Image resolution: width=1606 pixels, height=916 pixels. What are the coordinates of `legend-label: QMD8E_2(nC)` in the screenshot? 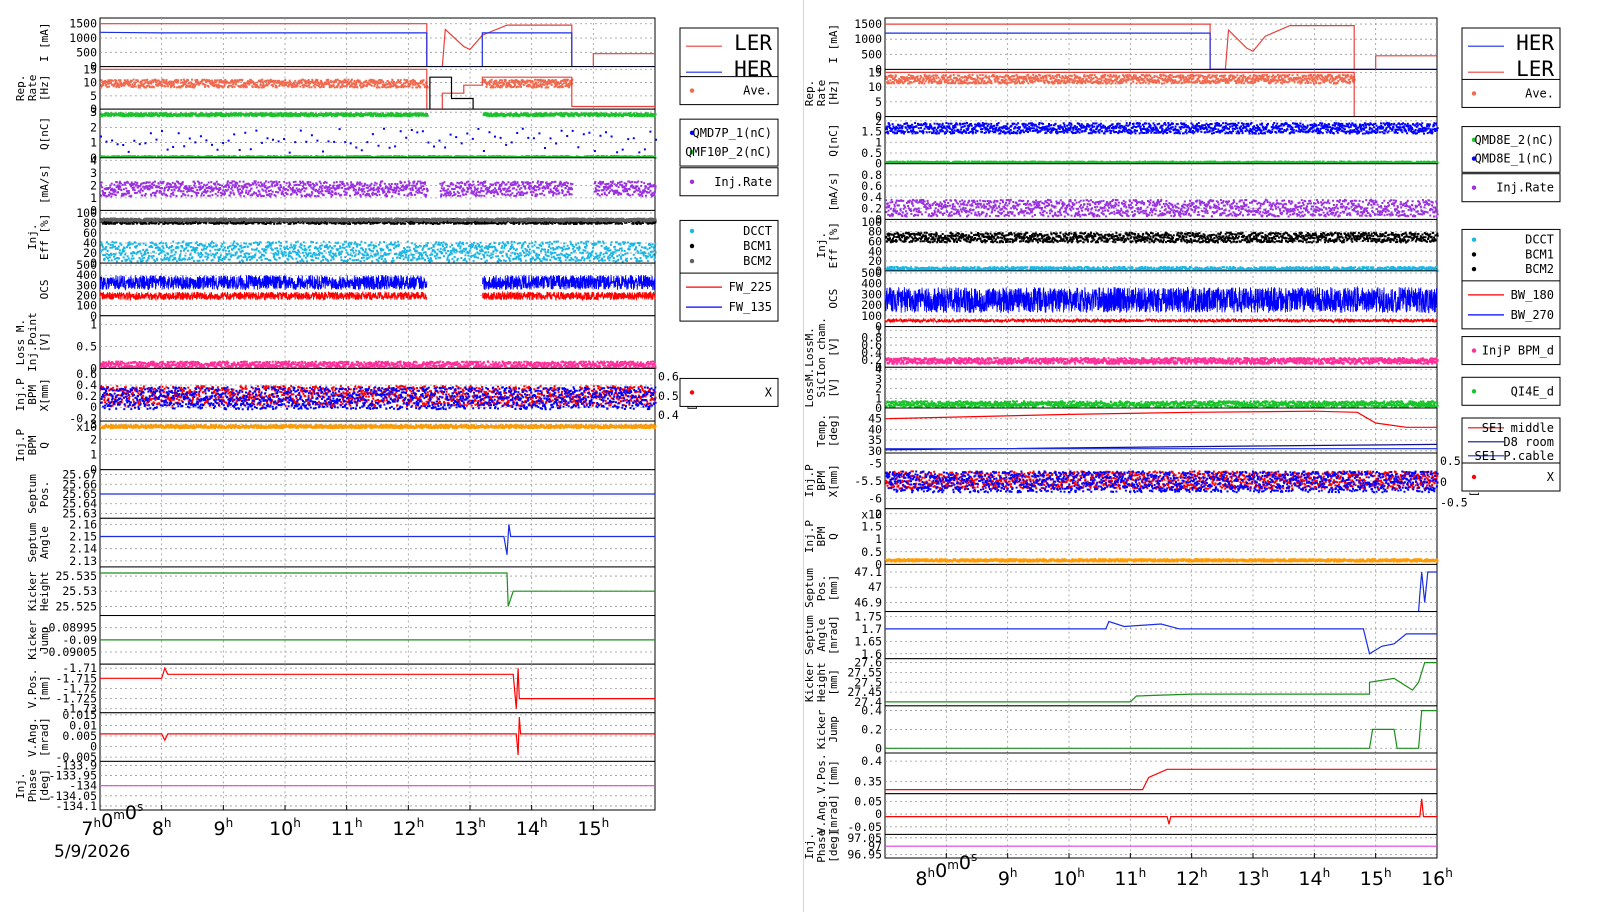 It's located at (1514, 140).